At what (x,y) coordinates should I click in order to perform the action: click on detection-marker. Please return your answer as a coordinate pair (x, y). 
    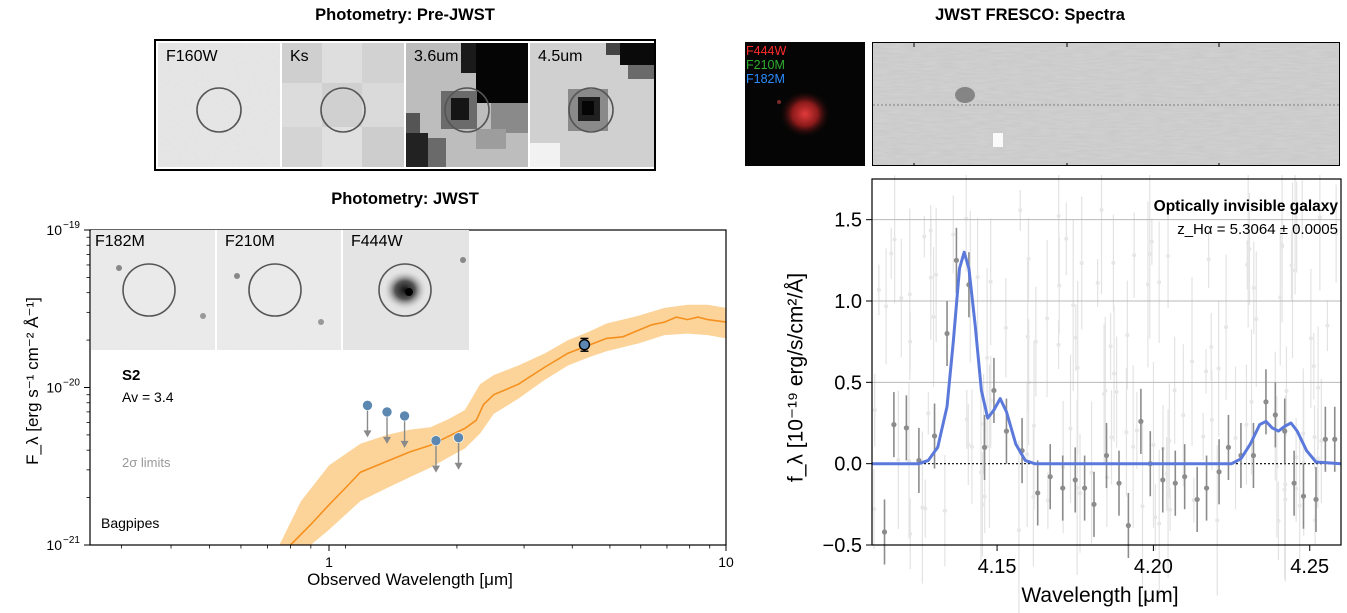
    Looking at the image, I should click on (584, 344).